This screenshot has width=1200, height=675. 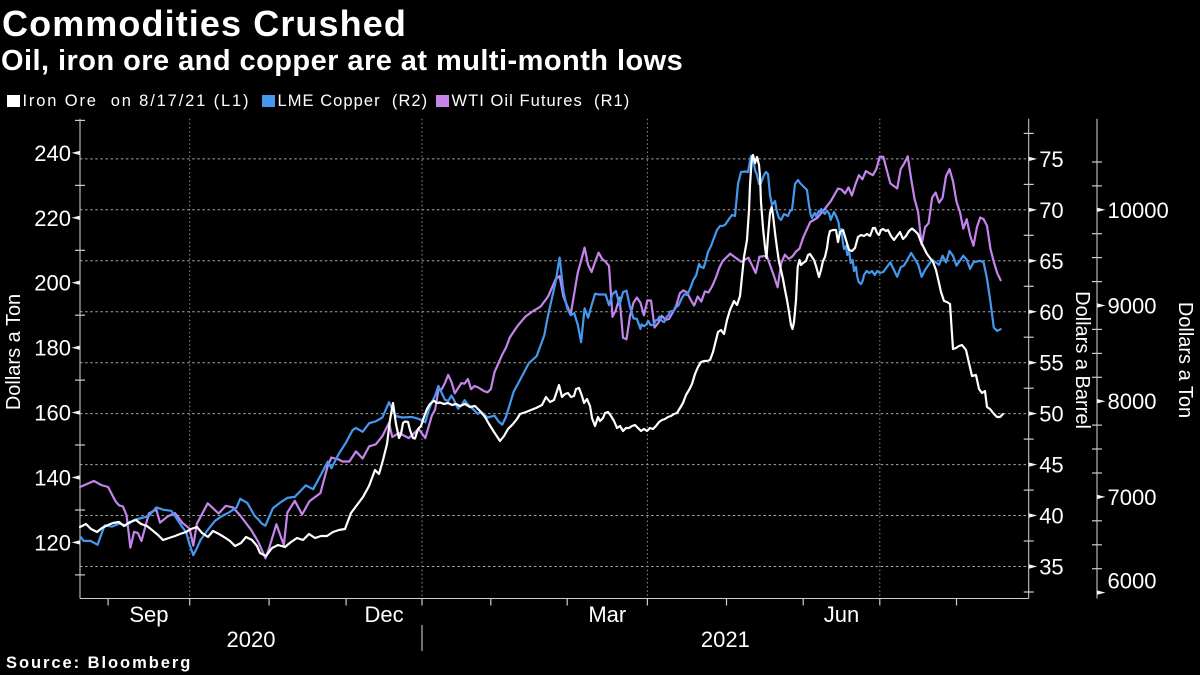 I want to click on svg-text: Dec, so click(x=384, y=614).